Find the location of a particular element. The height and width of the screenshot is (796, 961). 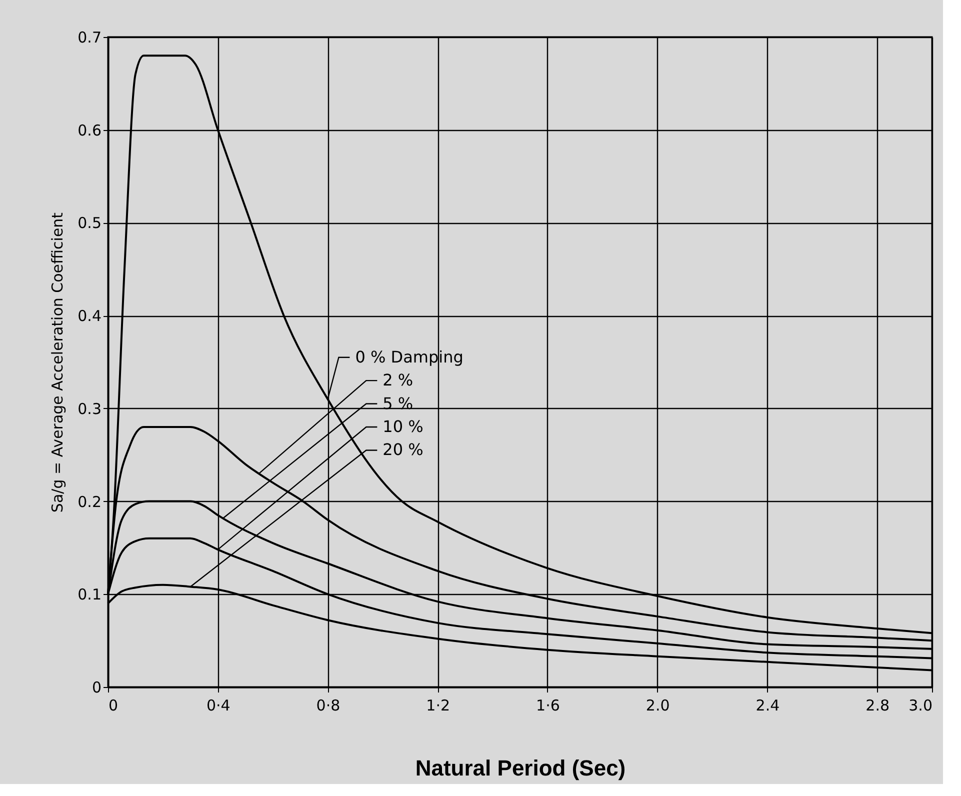

x-tick-label: 0 is located at coordinates (113, 705).